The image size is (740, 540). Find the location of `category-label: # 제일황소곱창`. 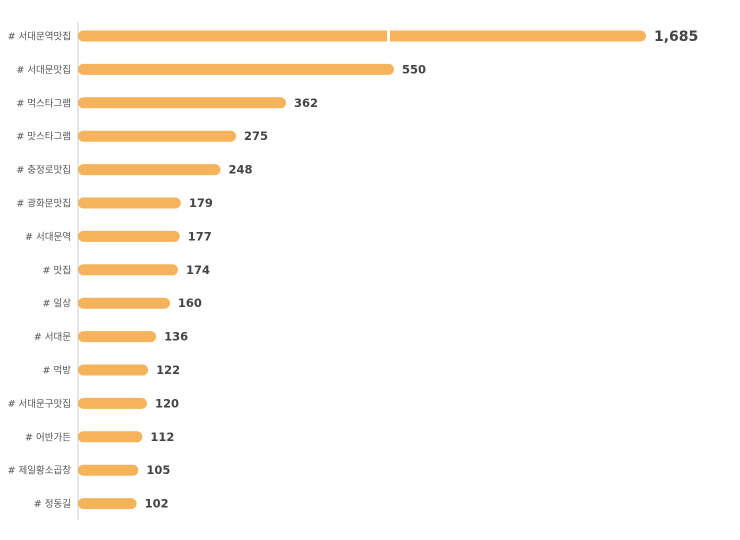

category-label: # 제일황소곱창 is located at coordinates (40, 471).